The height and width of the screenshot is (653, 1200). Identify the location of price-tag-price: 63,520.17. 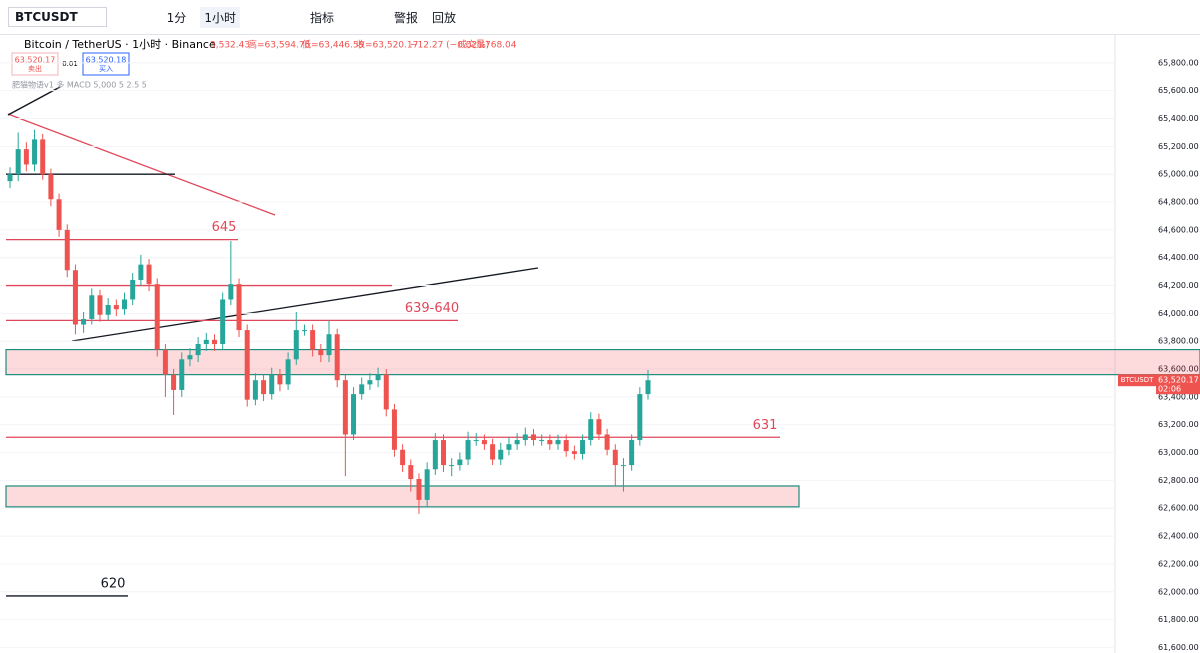
(1178, 380).